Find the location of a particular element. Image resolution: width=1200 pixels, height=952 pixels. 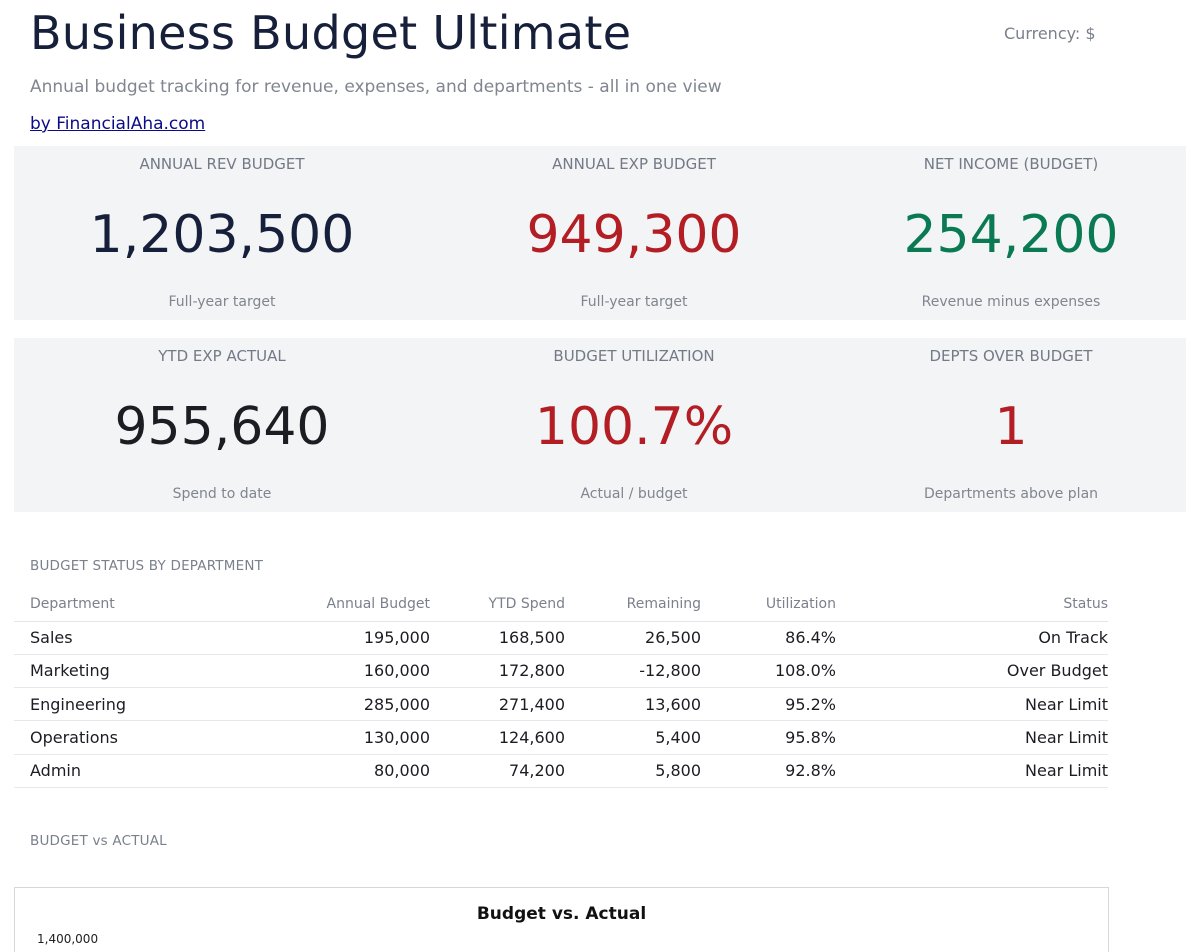

col-header-ytd-spend: YTD Spend is located at coordinates (497, 604).